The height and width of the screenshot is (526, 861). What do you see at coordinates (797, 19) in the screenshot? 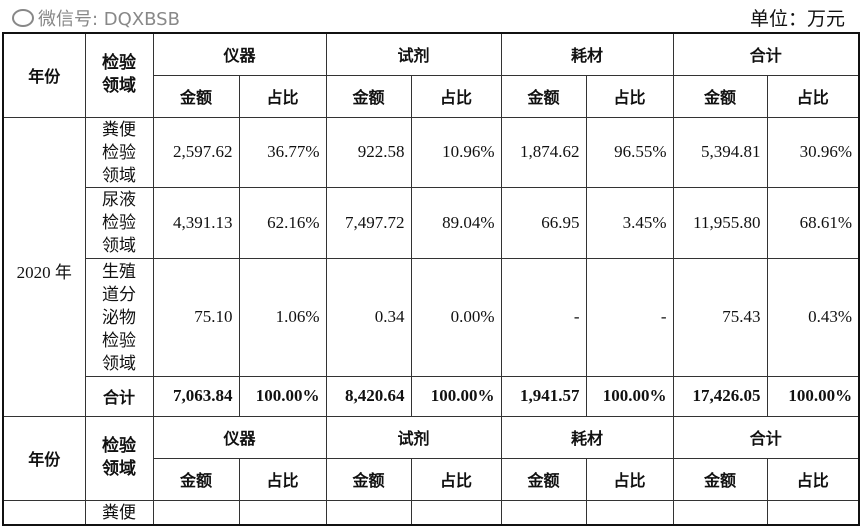
I see `unit-label: 单位：万元` at bounding box center [797, 19].